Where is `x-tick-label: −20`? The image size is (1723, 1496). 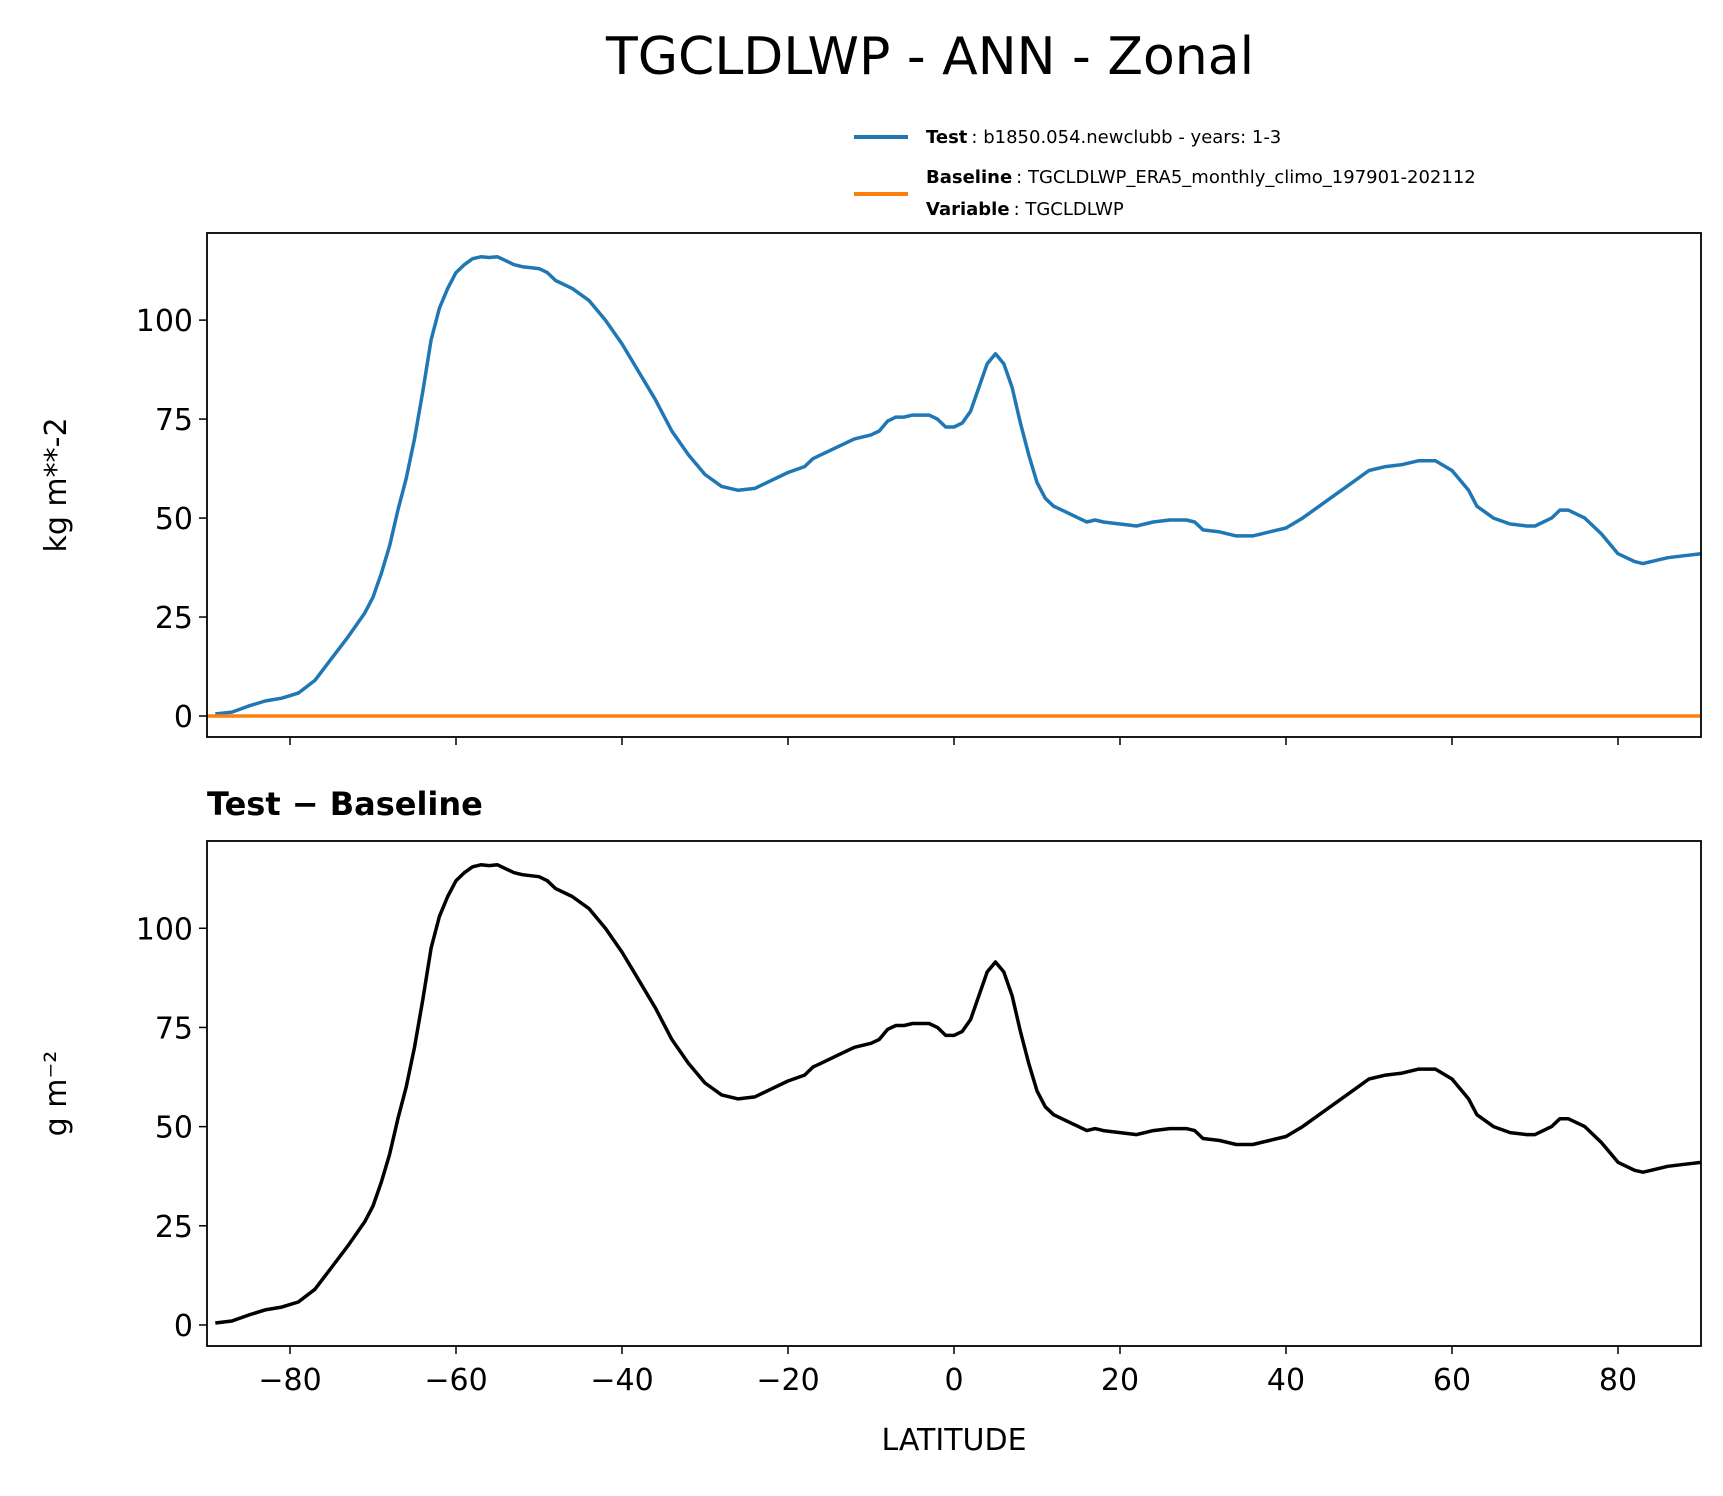 x-tick-label: −20 is located at coordinates (787, 1380).